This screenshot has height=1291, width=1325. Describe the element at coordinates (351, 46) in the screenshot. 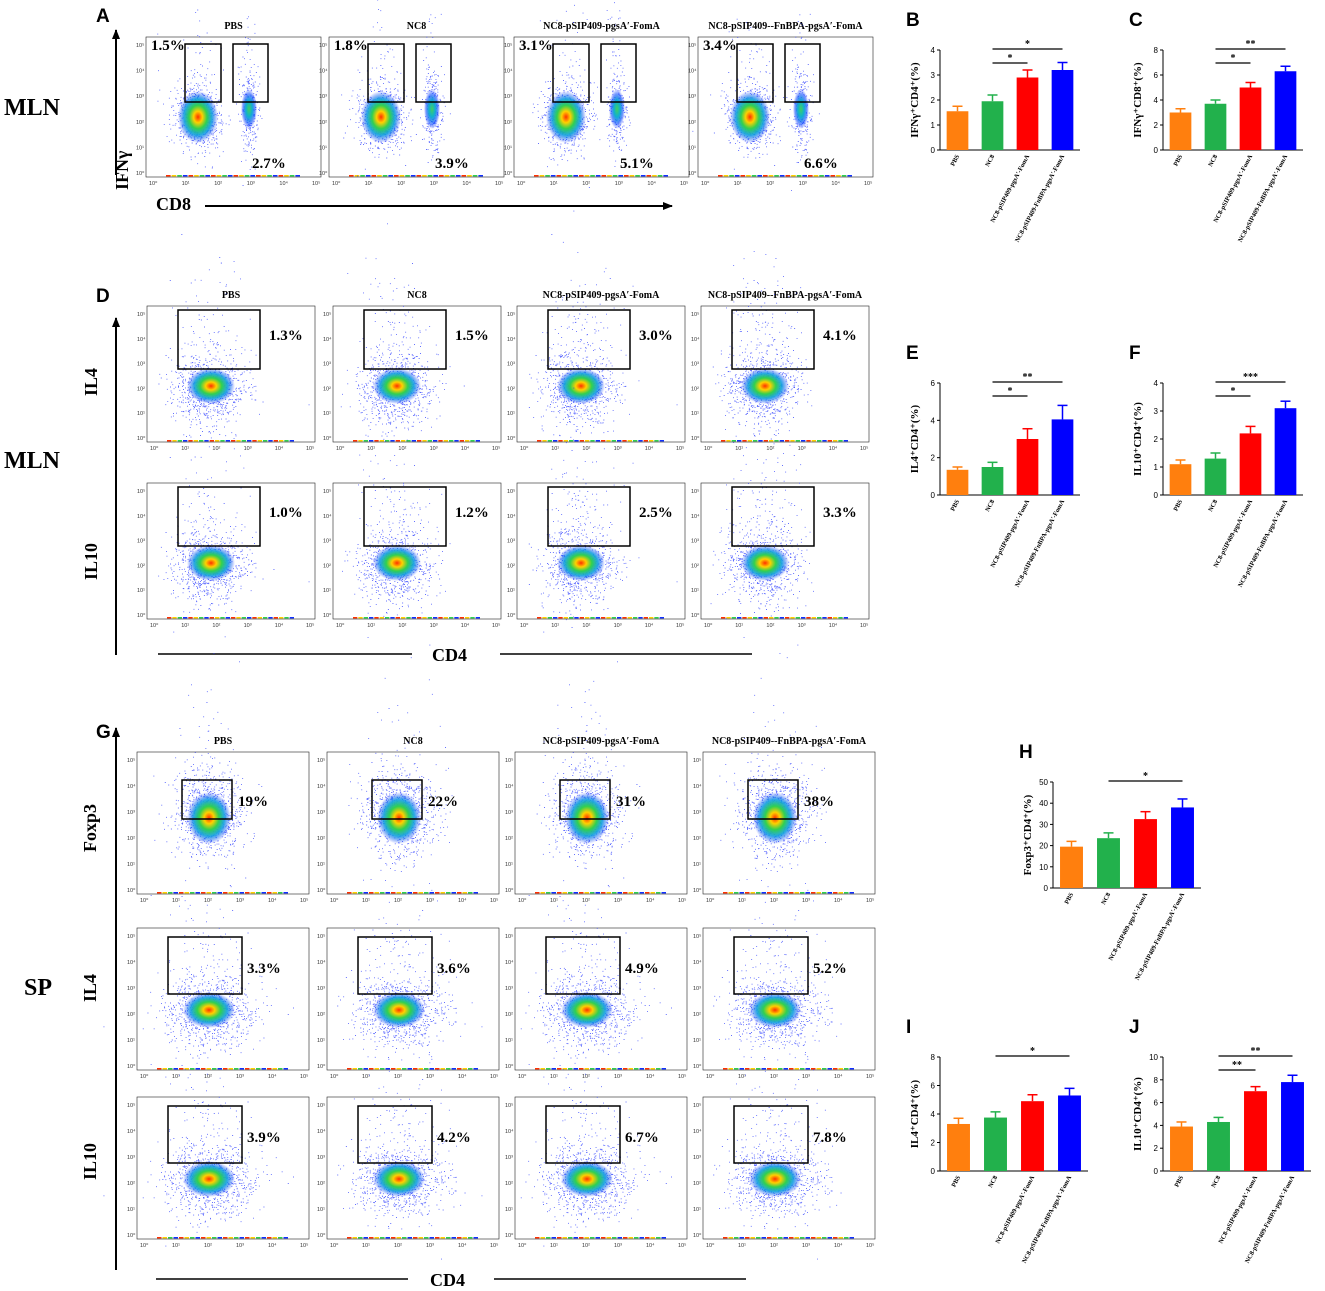

I see `percent-upper: 1.8%` at that location.